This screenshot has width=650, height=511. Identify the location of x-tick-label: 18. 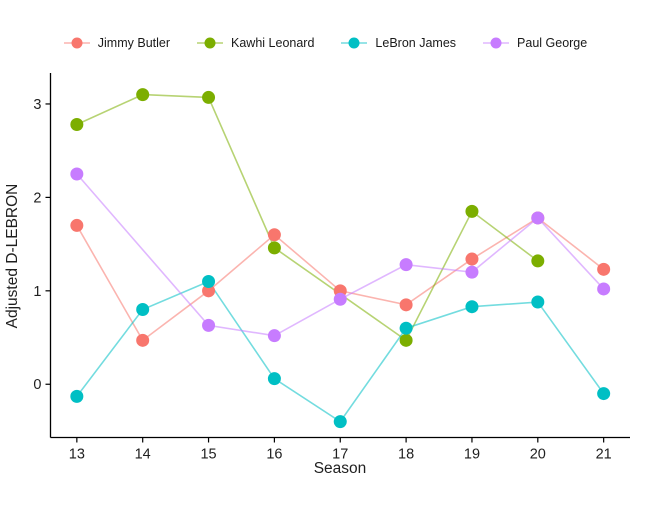
(406, 455).